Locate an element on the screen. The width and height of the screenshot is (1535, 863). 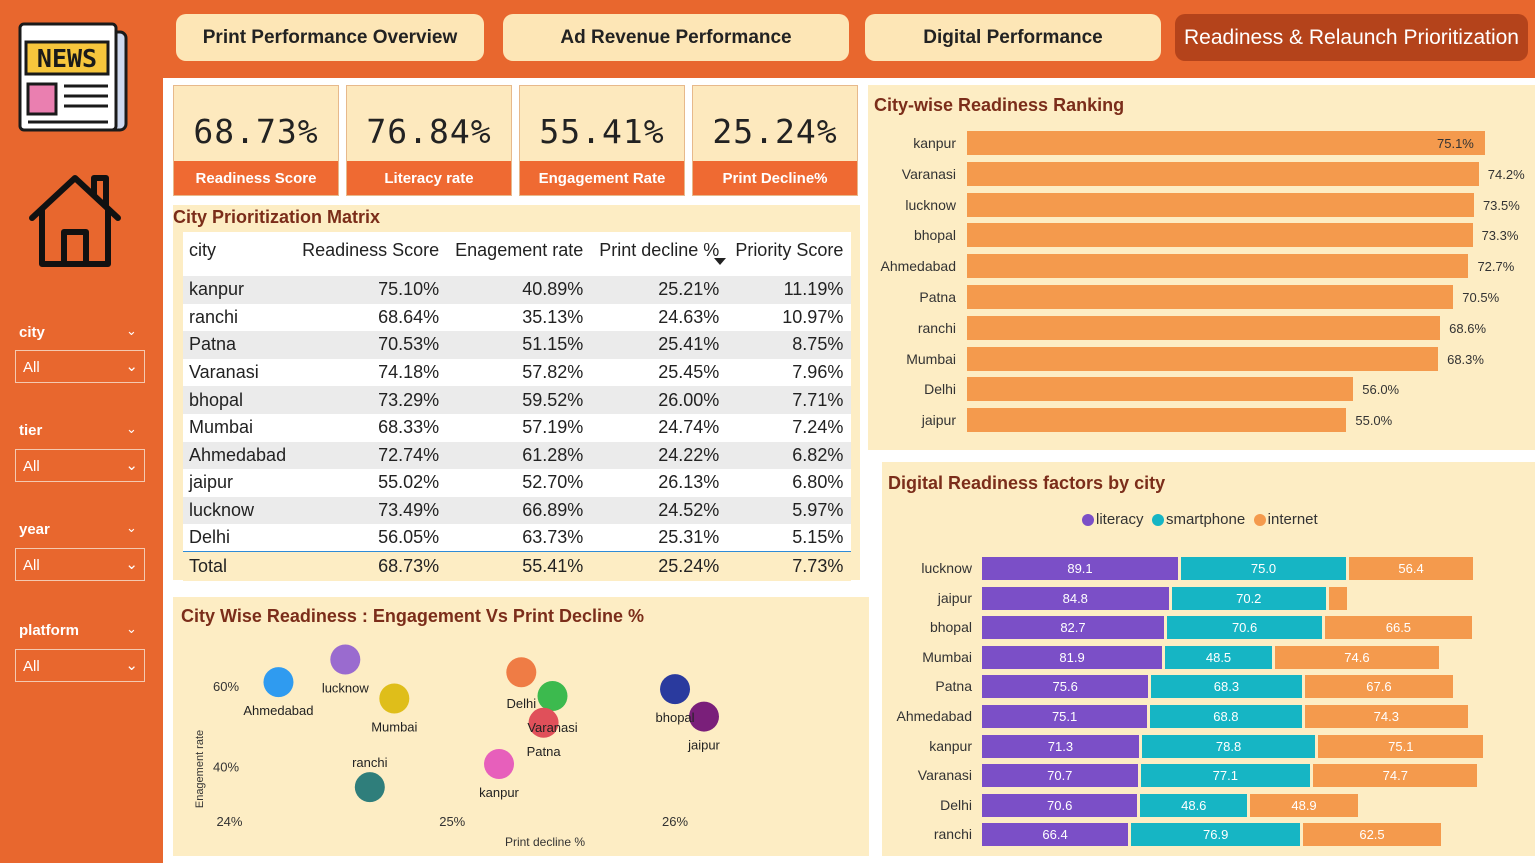
table-row: Delhi 56.05% 63.73% 25.31% 5.15% is located at coordinates (517, 538).